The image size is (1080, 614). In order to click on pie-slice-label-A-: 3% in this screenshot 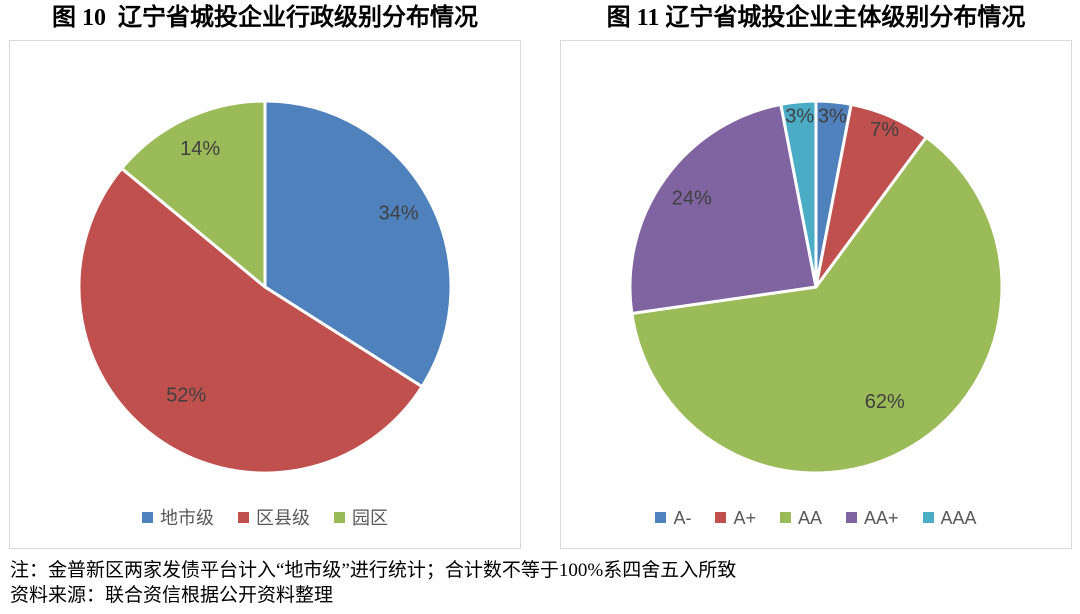, I will do `click(832, 116)`.